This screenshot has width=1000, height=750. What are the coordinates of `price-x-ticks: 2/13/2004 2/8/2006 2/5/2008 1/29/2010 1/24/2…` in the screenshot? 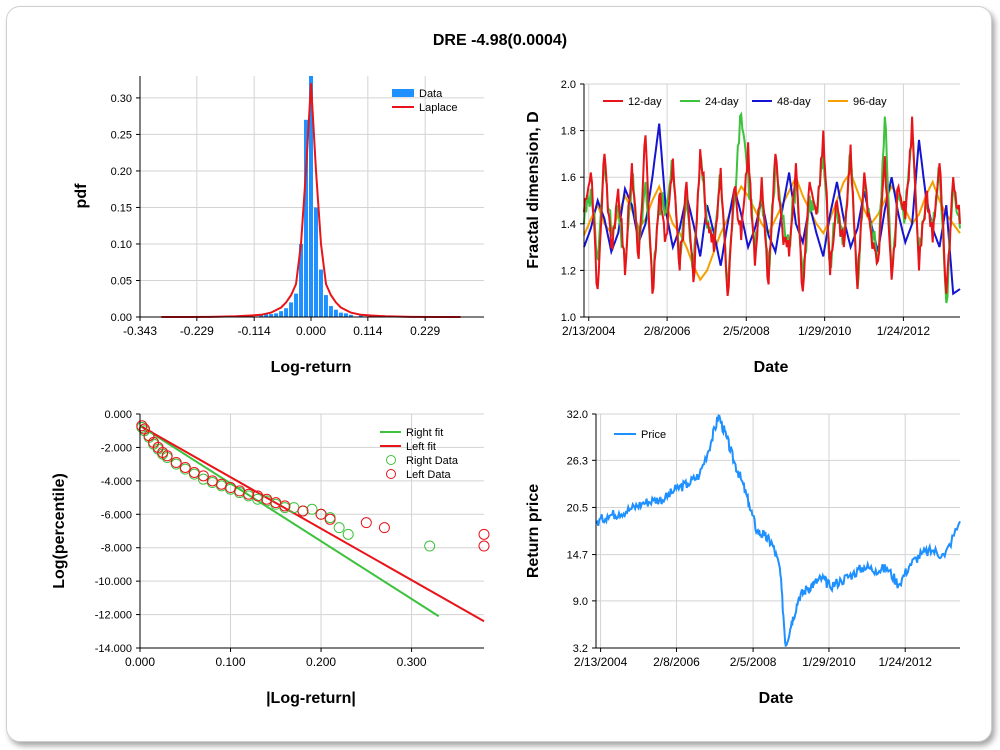 It's located at (753, 662).